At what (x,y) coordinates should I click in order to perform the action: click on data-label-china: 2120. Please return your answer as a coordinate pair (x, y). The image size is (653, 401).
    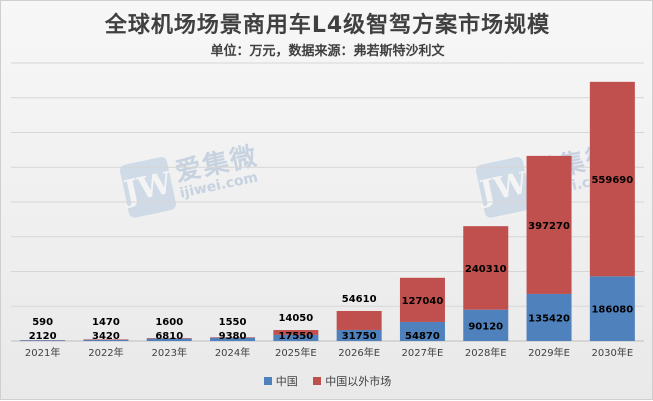
    Looking at the image, I should click on (43, 336).